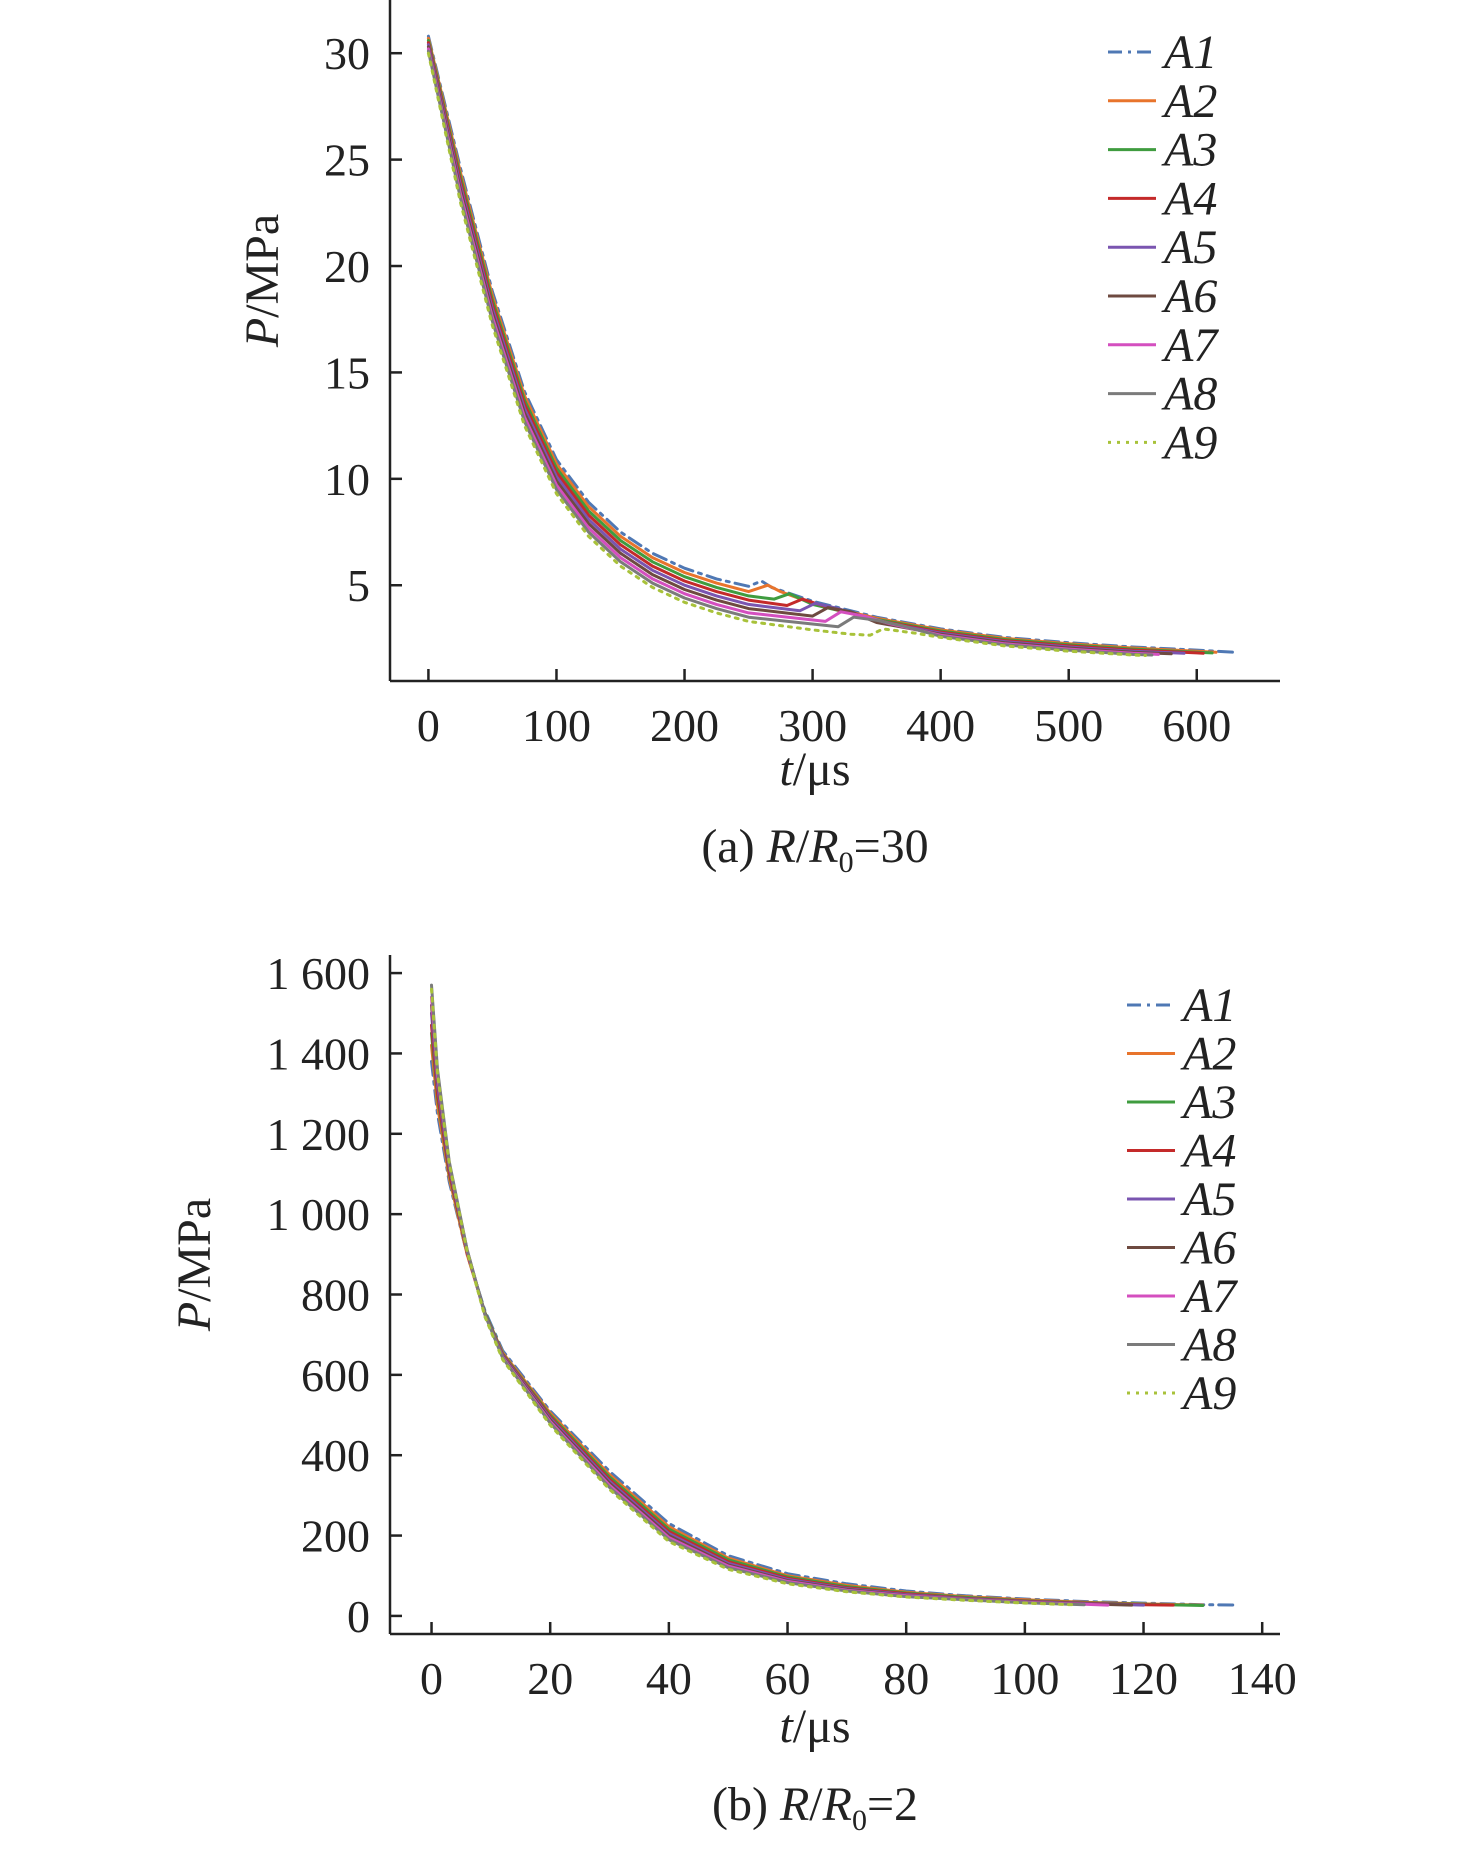 This screenshot has width=1476, height=1852. I want to click on x-tick-label: 200, so click(684, 725).